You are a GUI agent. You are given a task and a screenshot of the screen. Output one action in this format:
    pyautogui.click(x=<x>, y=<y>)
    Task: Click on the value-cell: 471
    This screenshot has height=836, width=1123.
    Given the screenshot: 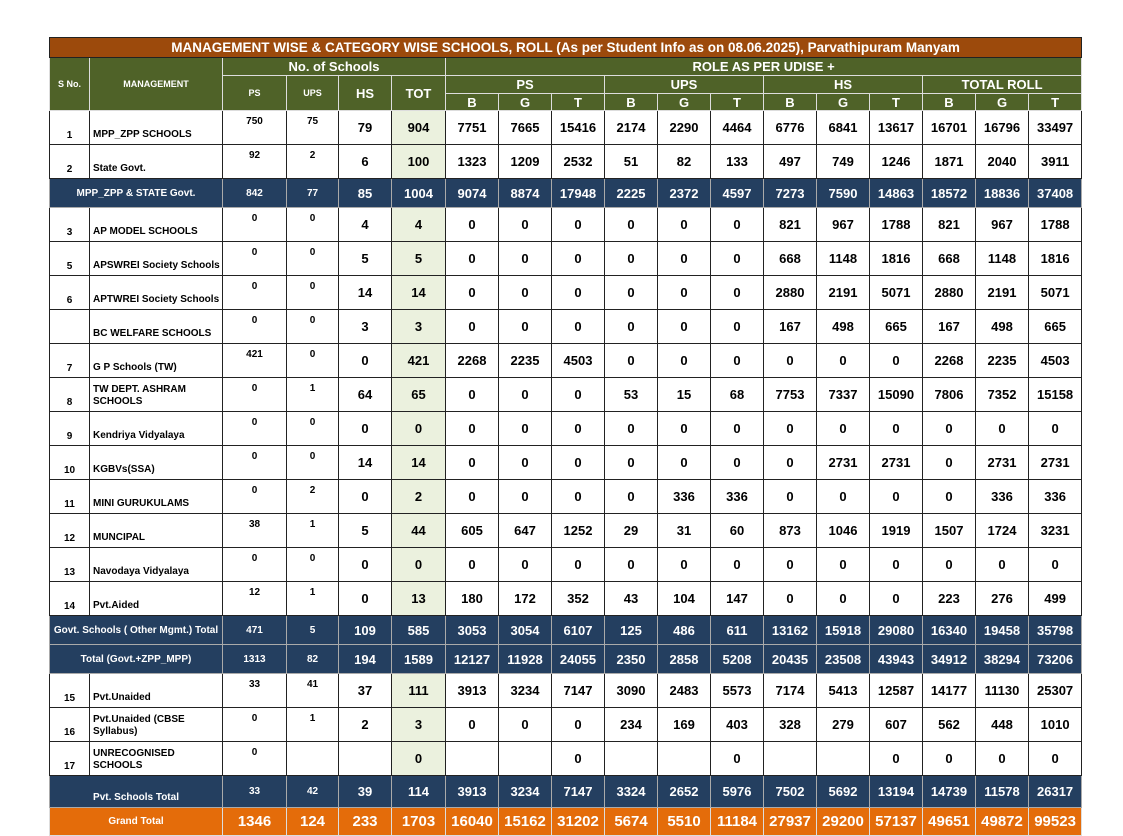 What is the action you would take?
    pyautogui.click(x=254, y=630)
    